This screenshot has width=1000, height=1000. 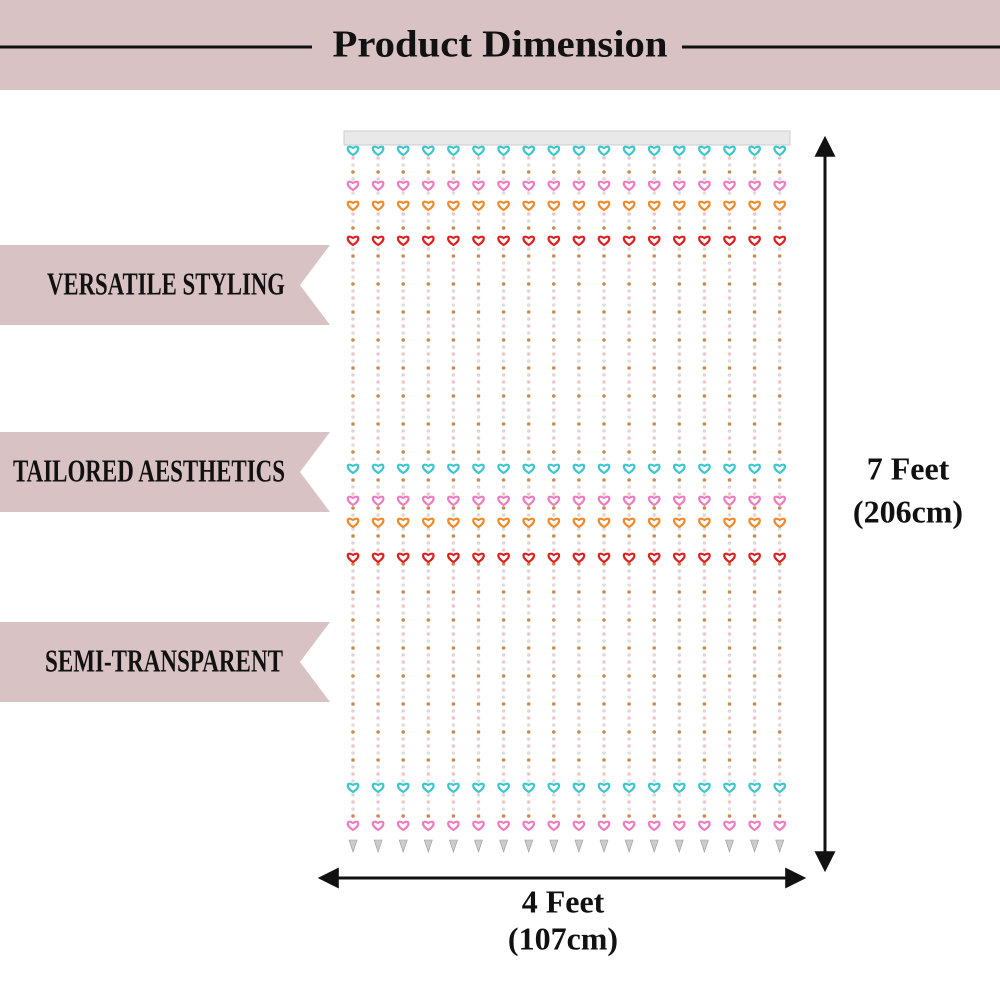 I want to click on height-metric: (206cm), so click(x=908, y=511).